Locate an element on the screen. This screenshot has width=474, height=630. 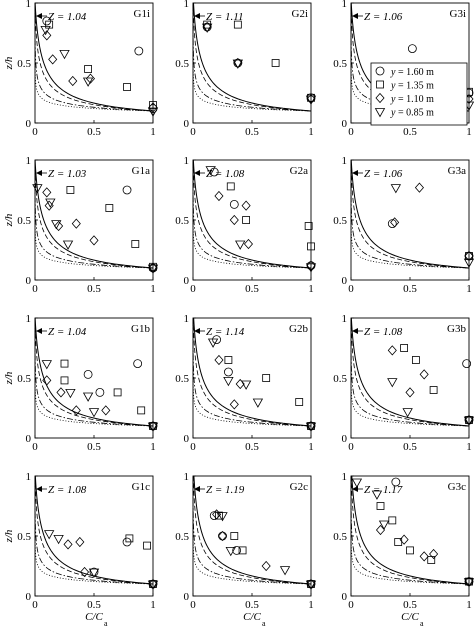
panel-label: G3c is located at coordinates (457, 487).